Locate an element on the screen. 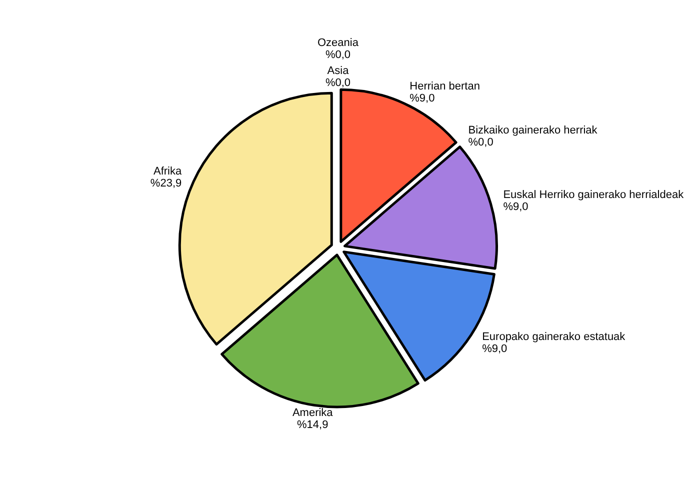 This screenshot has height=500, width=700. category-label: Bizkaiko gainerako herriak is located at coordinates (533, 130).